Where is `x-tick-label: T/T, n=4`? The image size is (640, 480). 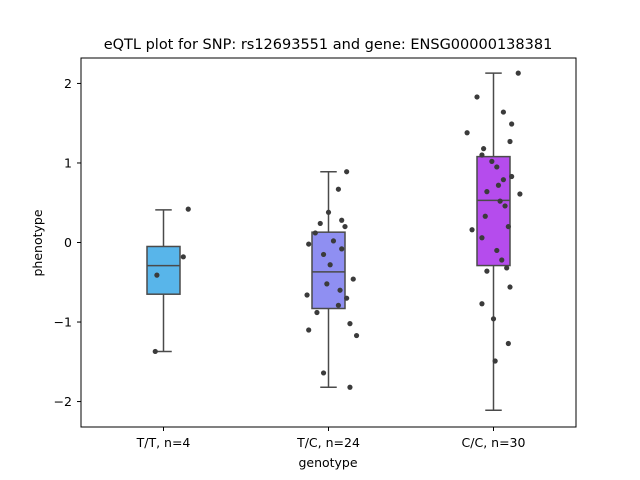 x-tick-label: T/T, n=4 is located at coordinates (163, 442).